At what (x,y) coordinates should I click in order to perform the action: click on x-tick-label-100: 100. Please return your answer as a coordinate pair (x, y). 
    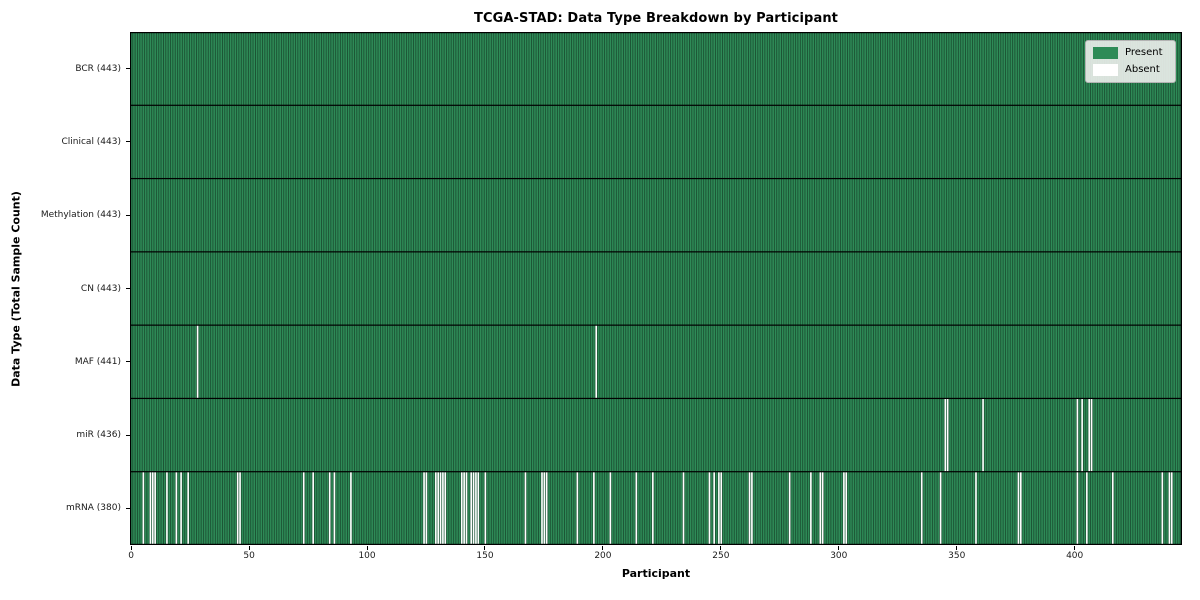
    Looking at the image, I should click on (367, 556).